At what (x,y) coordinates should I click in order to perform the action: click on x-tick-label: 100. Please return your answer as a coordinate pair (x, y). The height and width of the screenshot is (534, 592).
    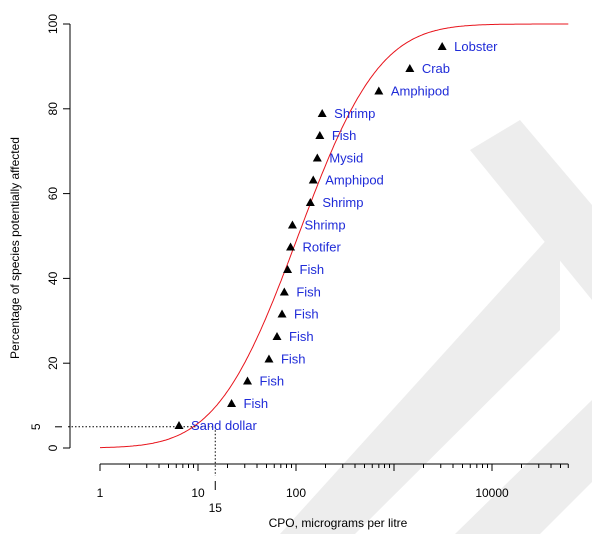
    Looking at the image, I should click on (296, 493).